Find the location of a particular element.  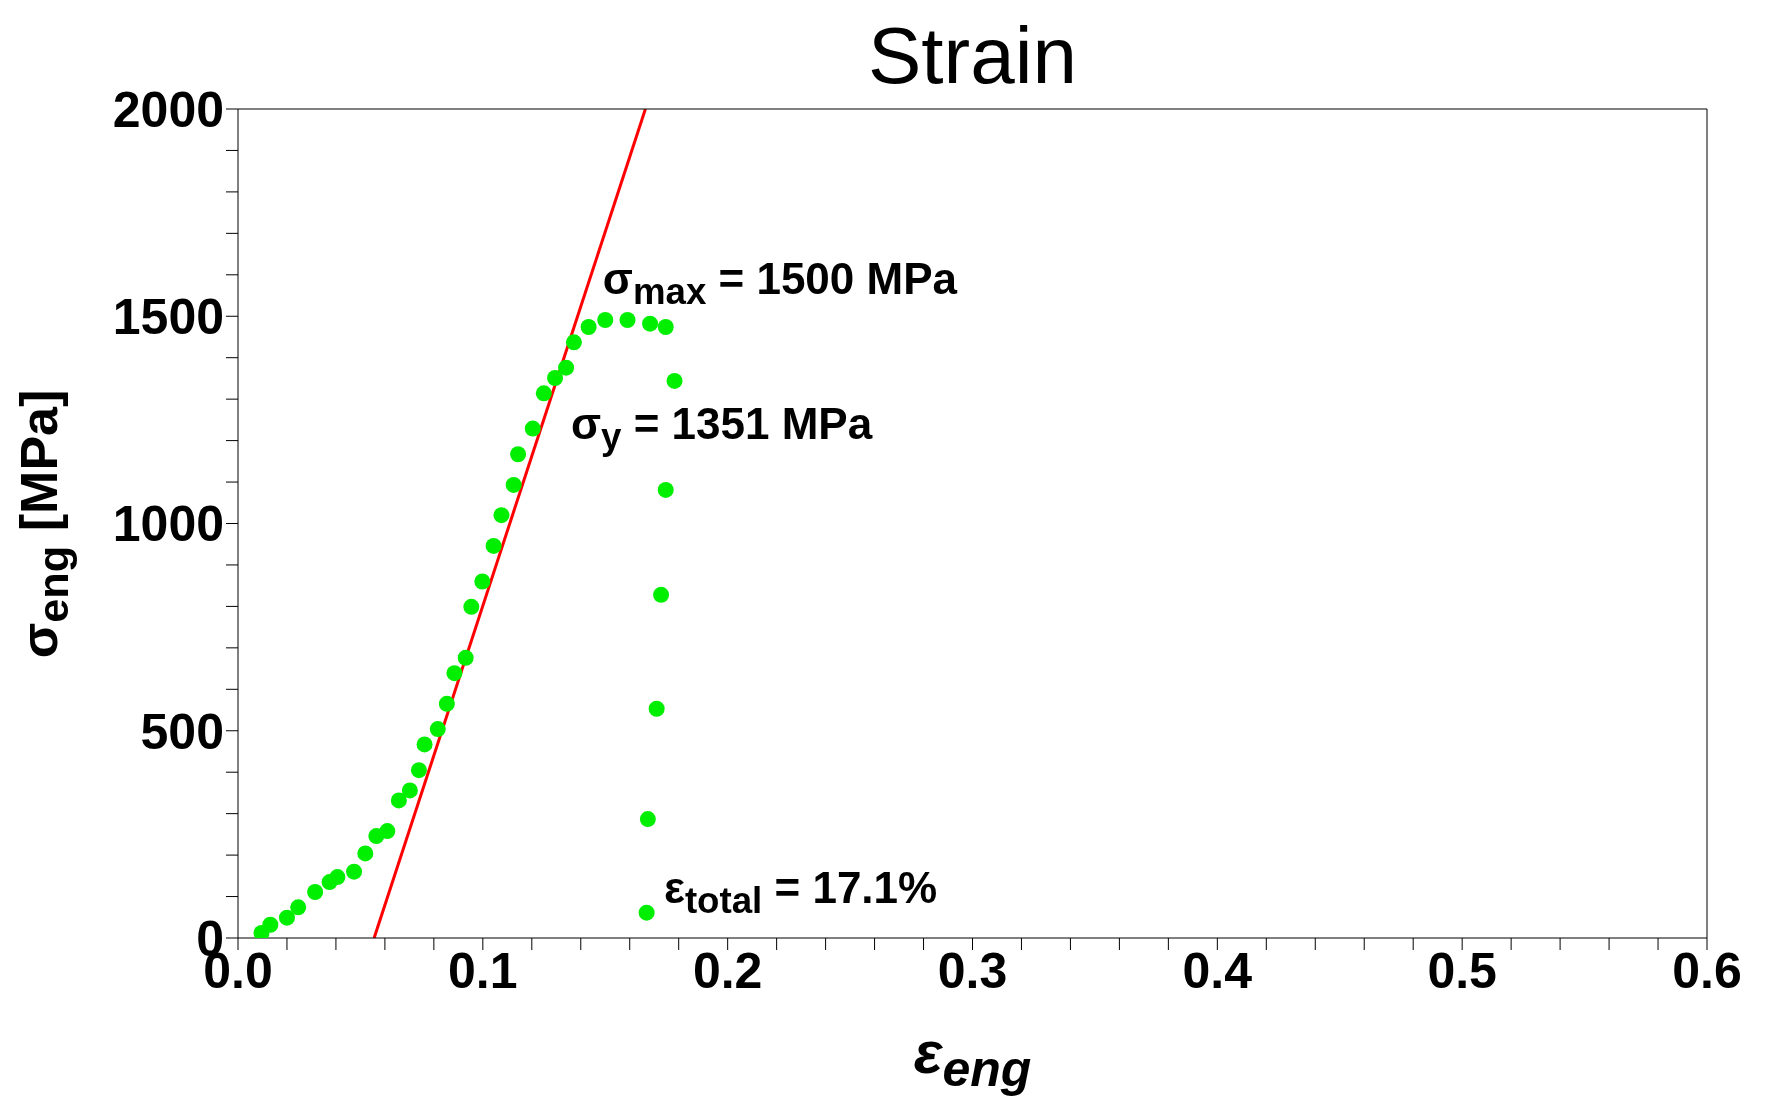

x-tick-label: 0.6 is located at coordinates (1707, 970).